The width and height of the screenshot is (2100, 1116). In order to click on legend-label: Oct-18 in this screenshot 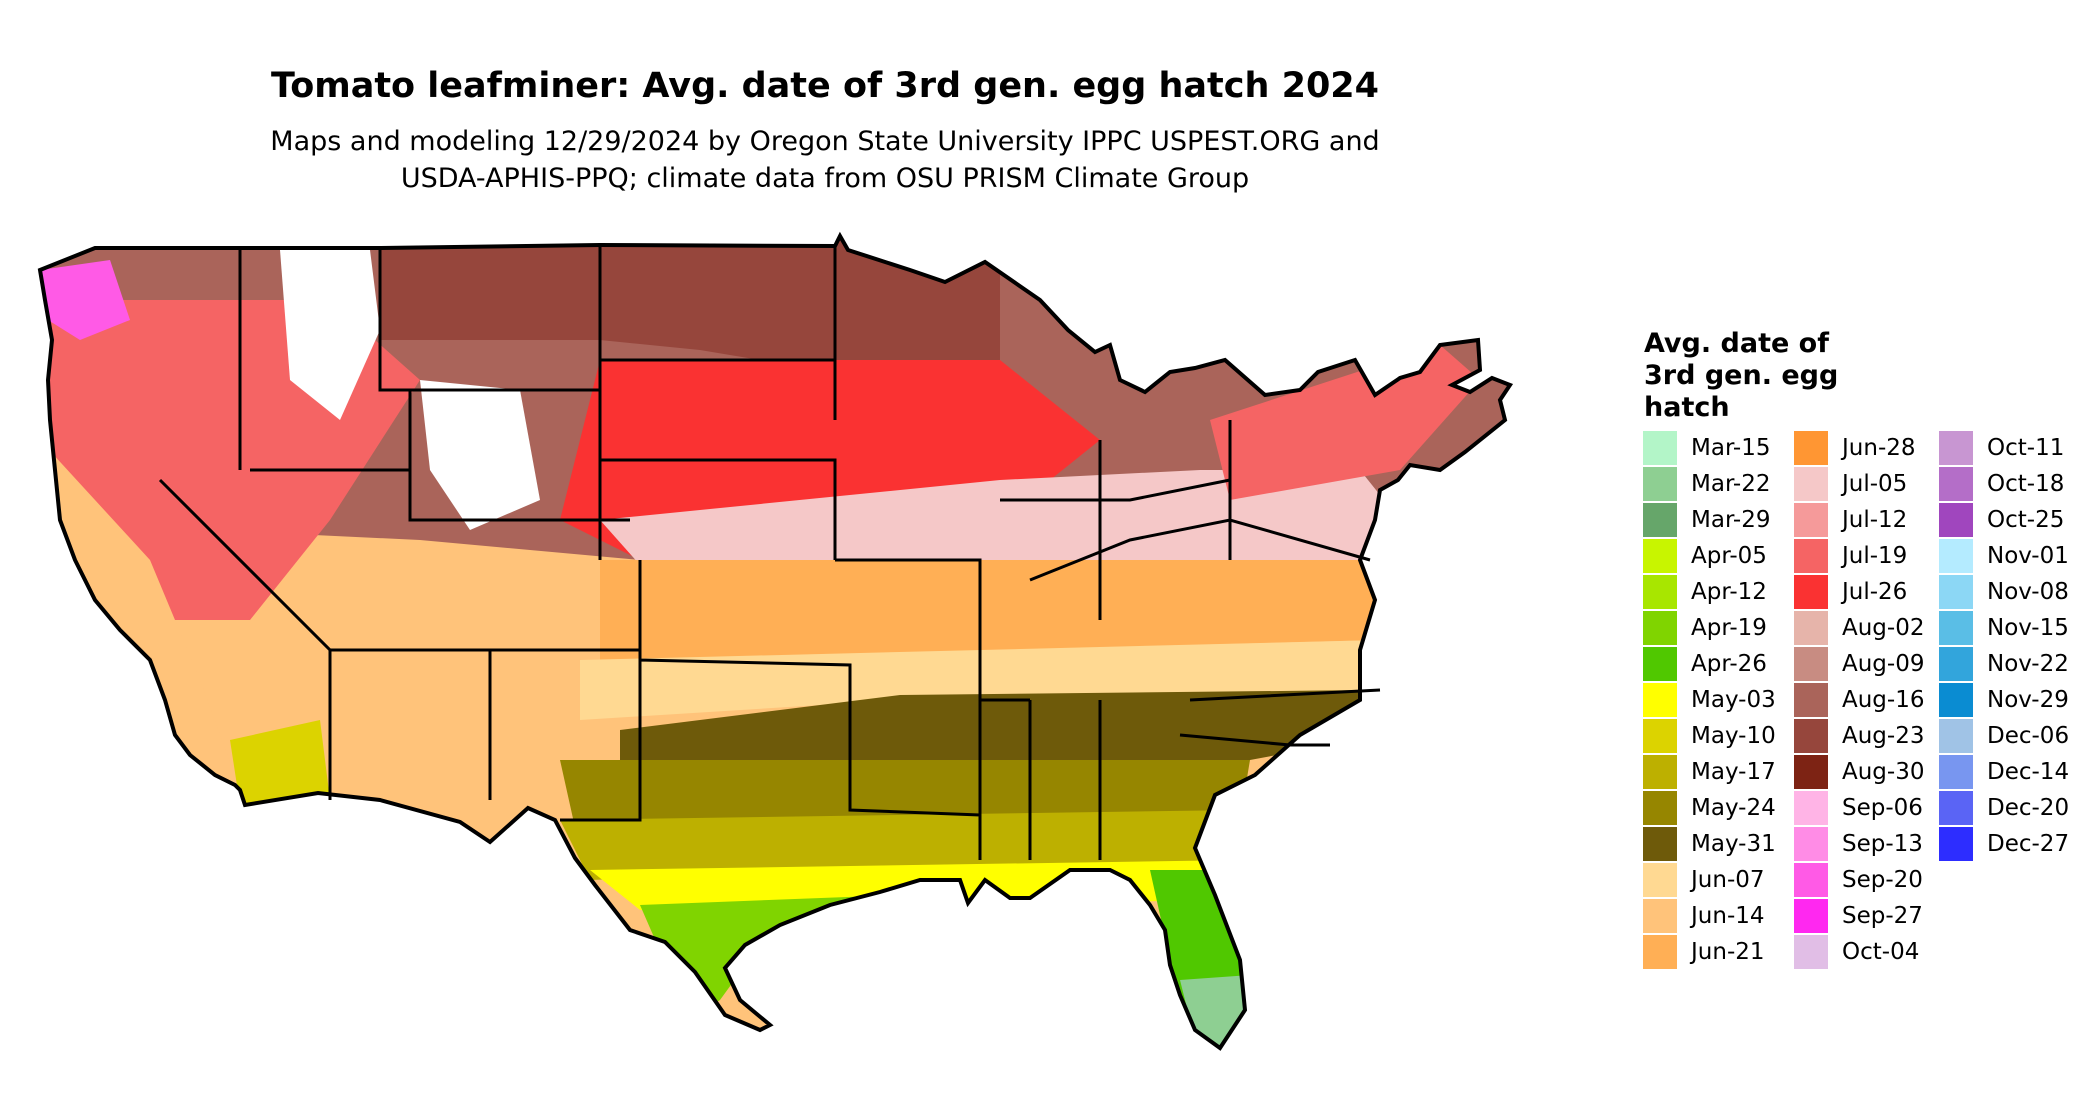, I will do `click(2026, 484)`.